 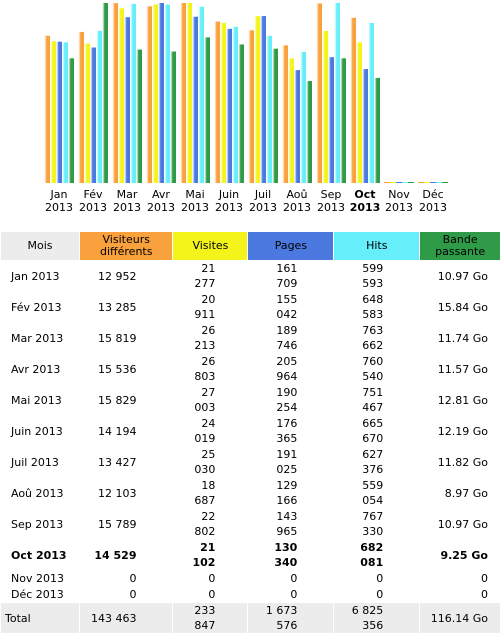 What do you see at coordinates (117, 307) in the screenshot?
I see `row-visitors: 13 285` at bounding box center [117, 307].